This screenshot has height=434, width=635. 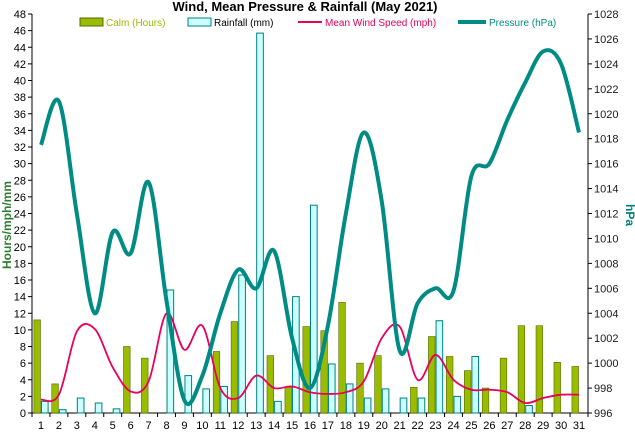 I want to click on y2-tick-label: 1012, so click(x=606, y=215).